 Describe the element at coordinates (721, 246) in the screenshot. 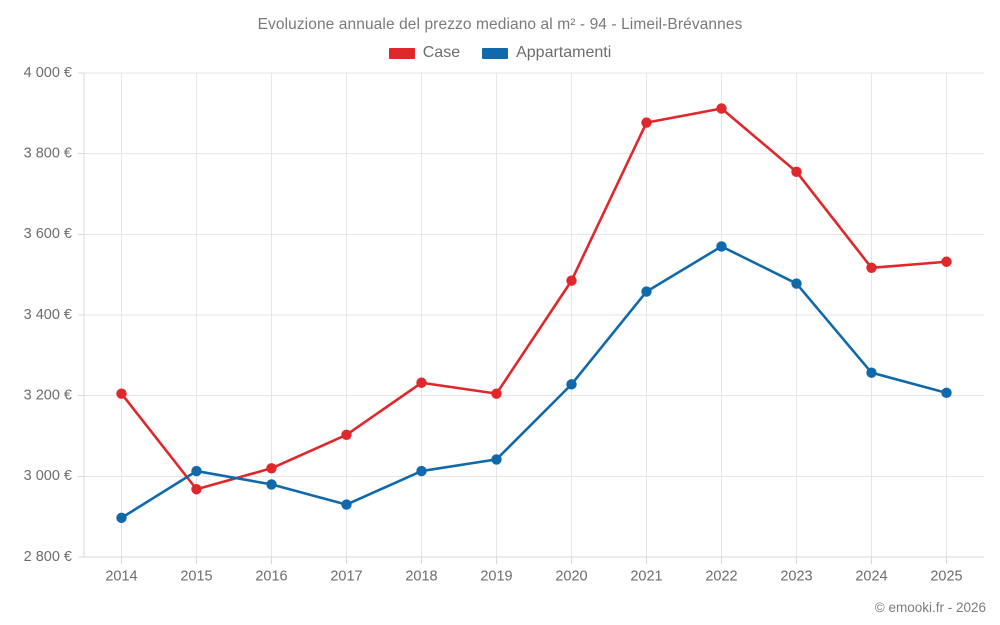

I see `data-point-appartamenti-2022` at that location.